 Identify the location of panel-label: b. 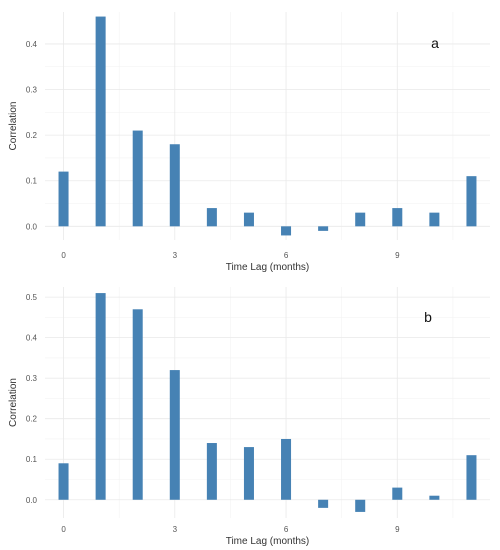
(428, 317).